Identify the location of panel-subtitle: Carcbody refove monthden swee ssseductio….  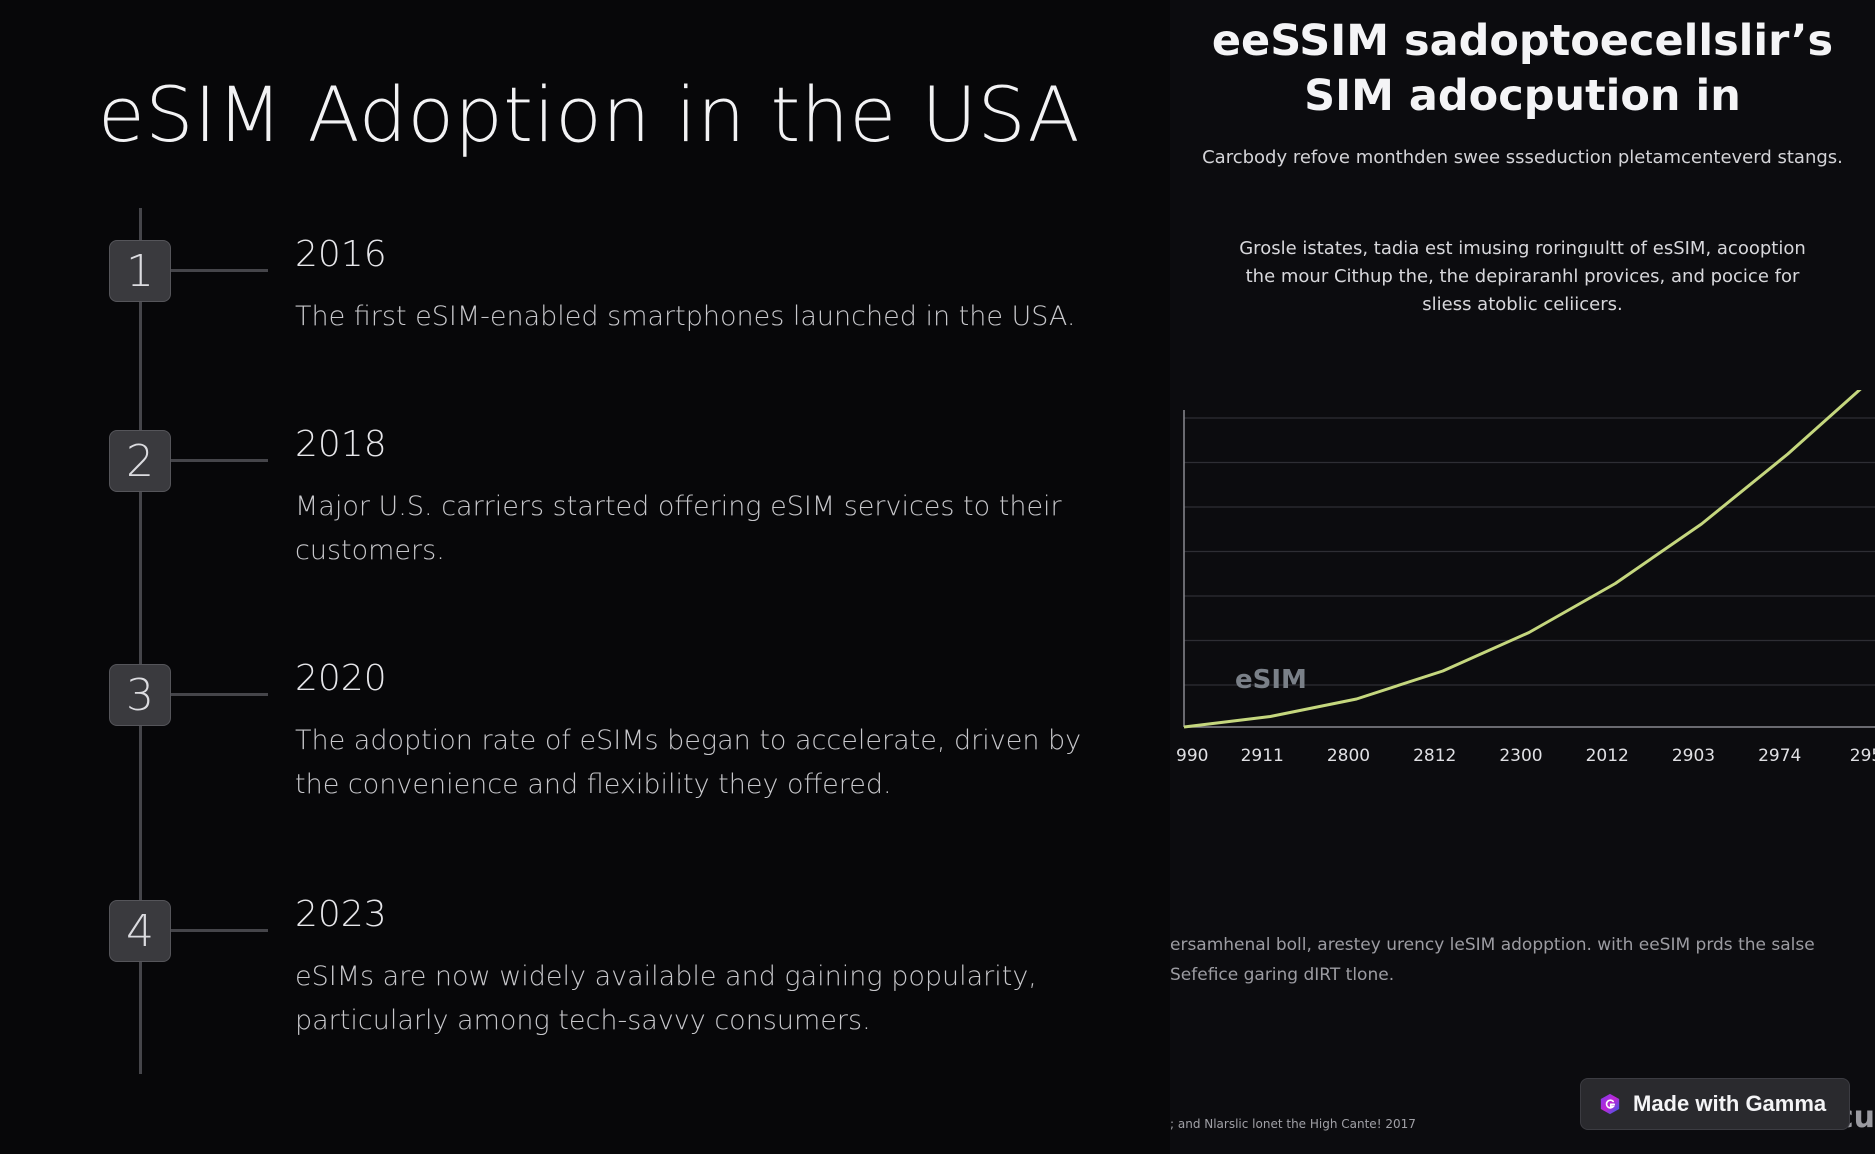
(1522, 157).